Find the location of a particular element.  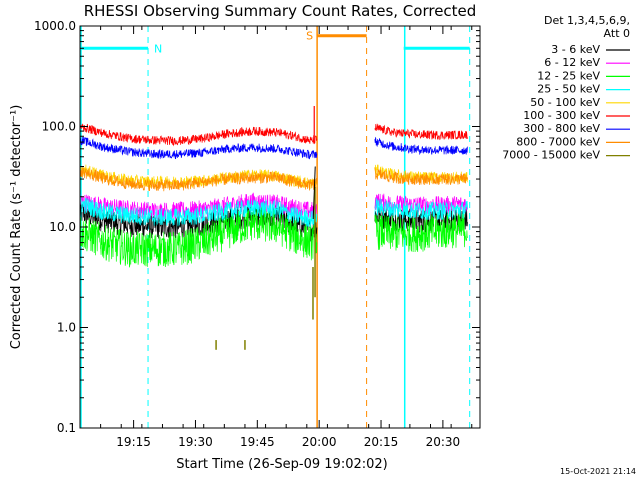

legend-entry-label: 300 - 800 keV is located at coordinates (561, 128).